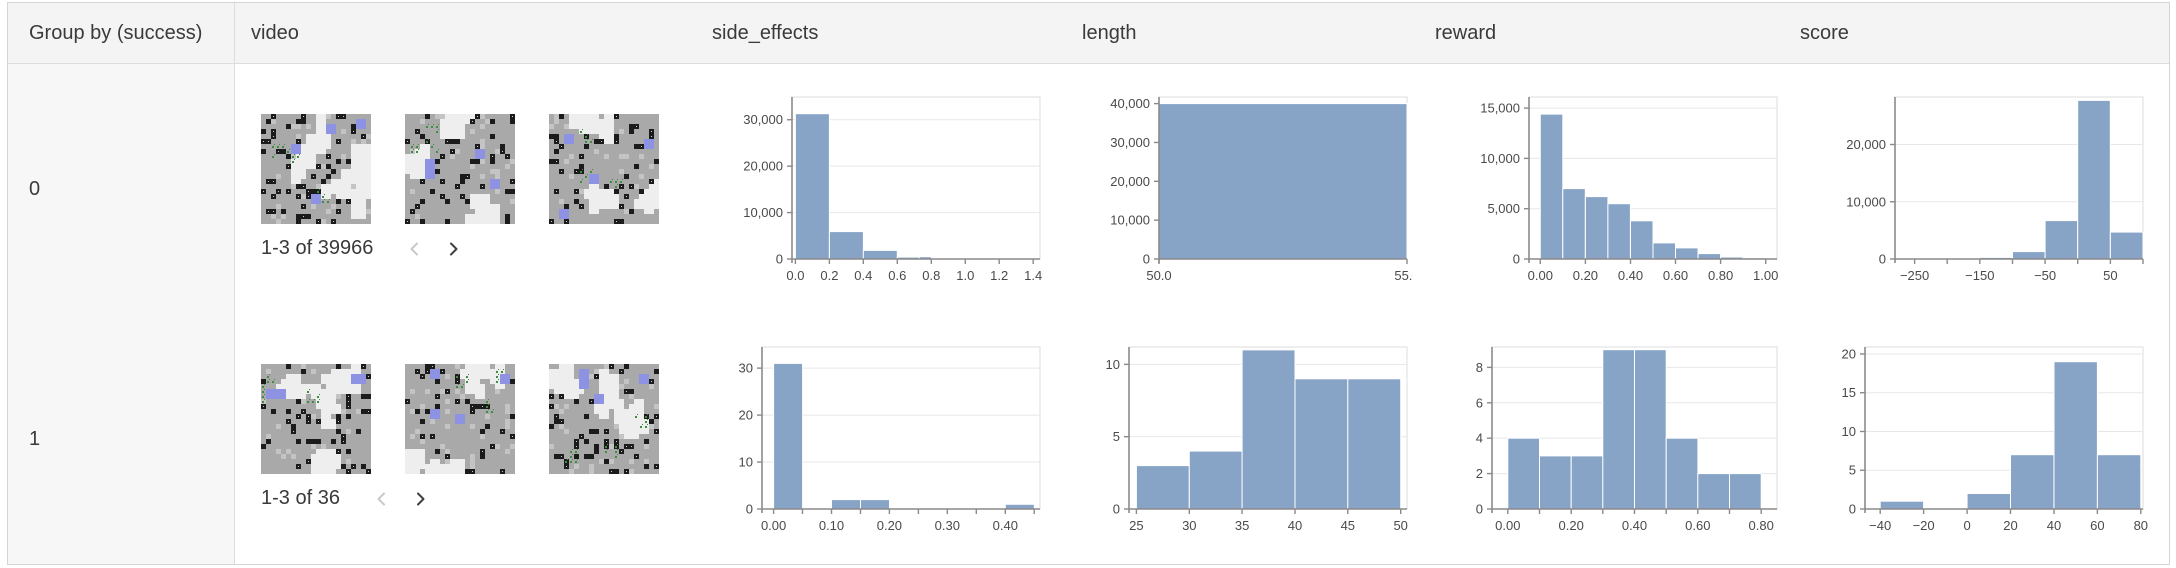  What do you see at coordinates (931, 275) in the screenshot?
I see `svg-text: 0.8` at bounding box center [931, 275].